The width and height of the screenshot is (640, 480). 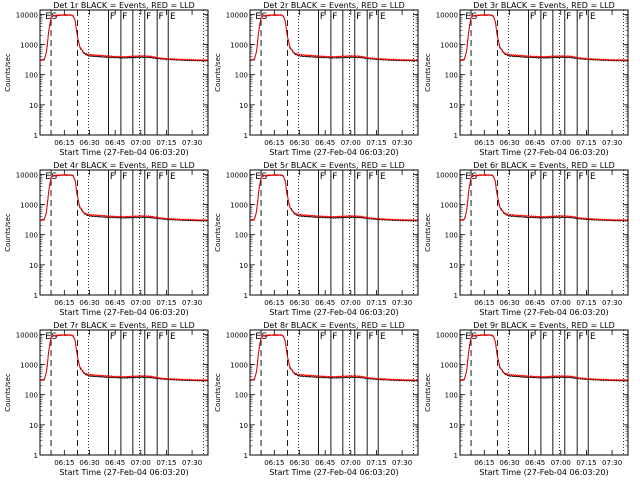 What do you see at coordinates (334, 5) in the screenshot?
I see `panel-title: Det 2r BLACK = Events, RED = LLD` at bounding box center [334, 5].